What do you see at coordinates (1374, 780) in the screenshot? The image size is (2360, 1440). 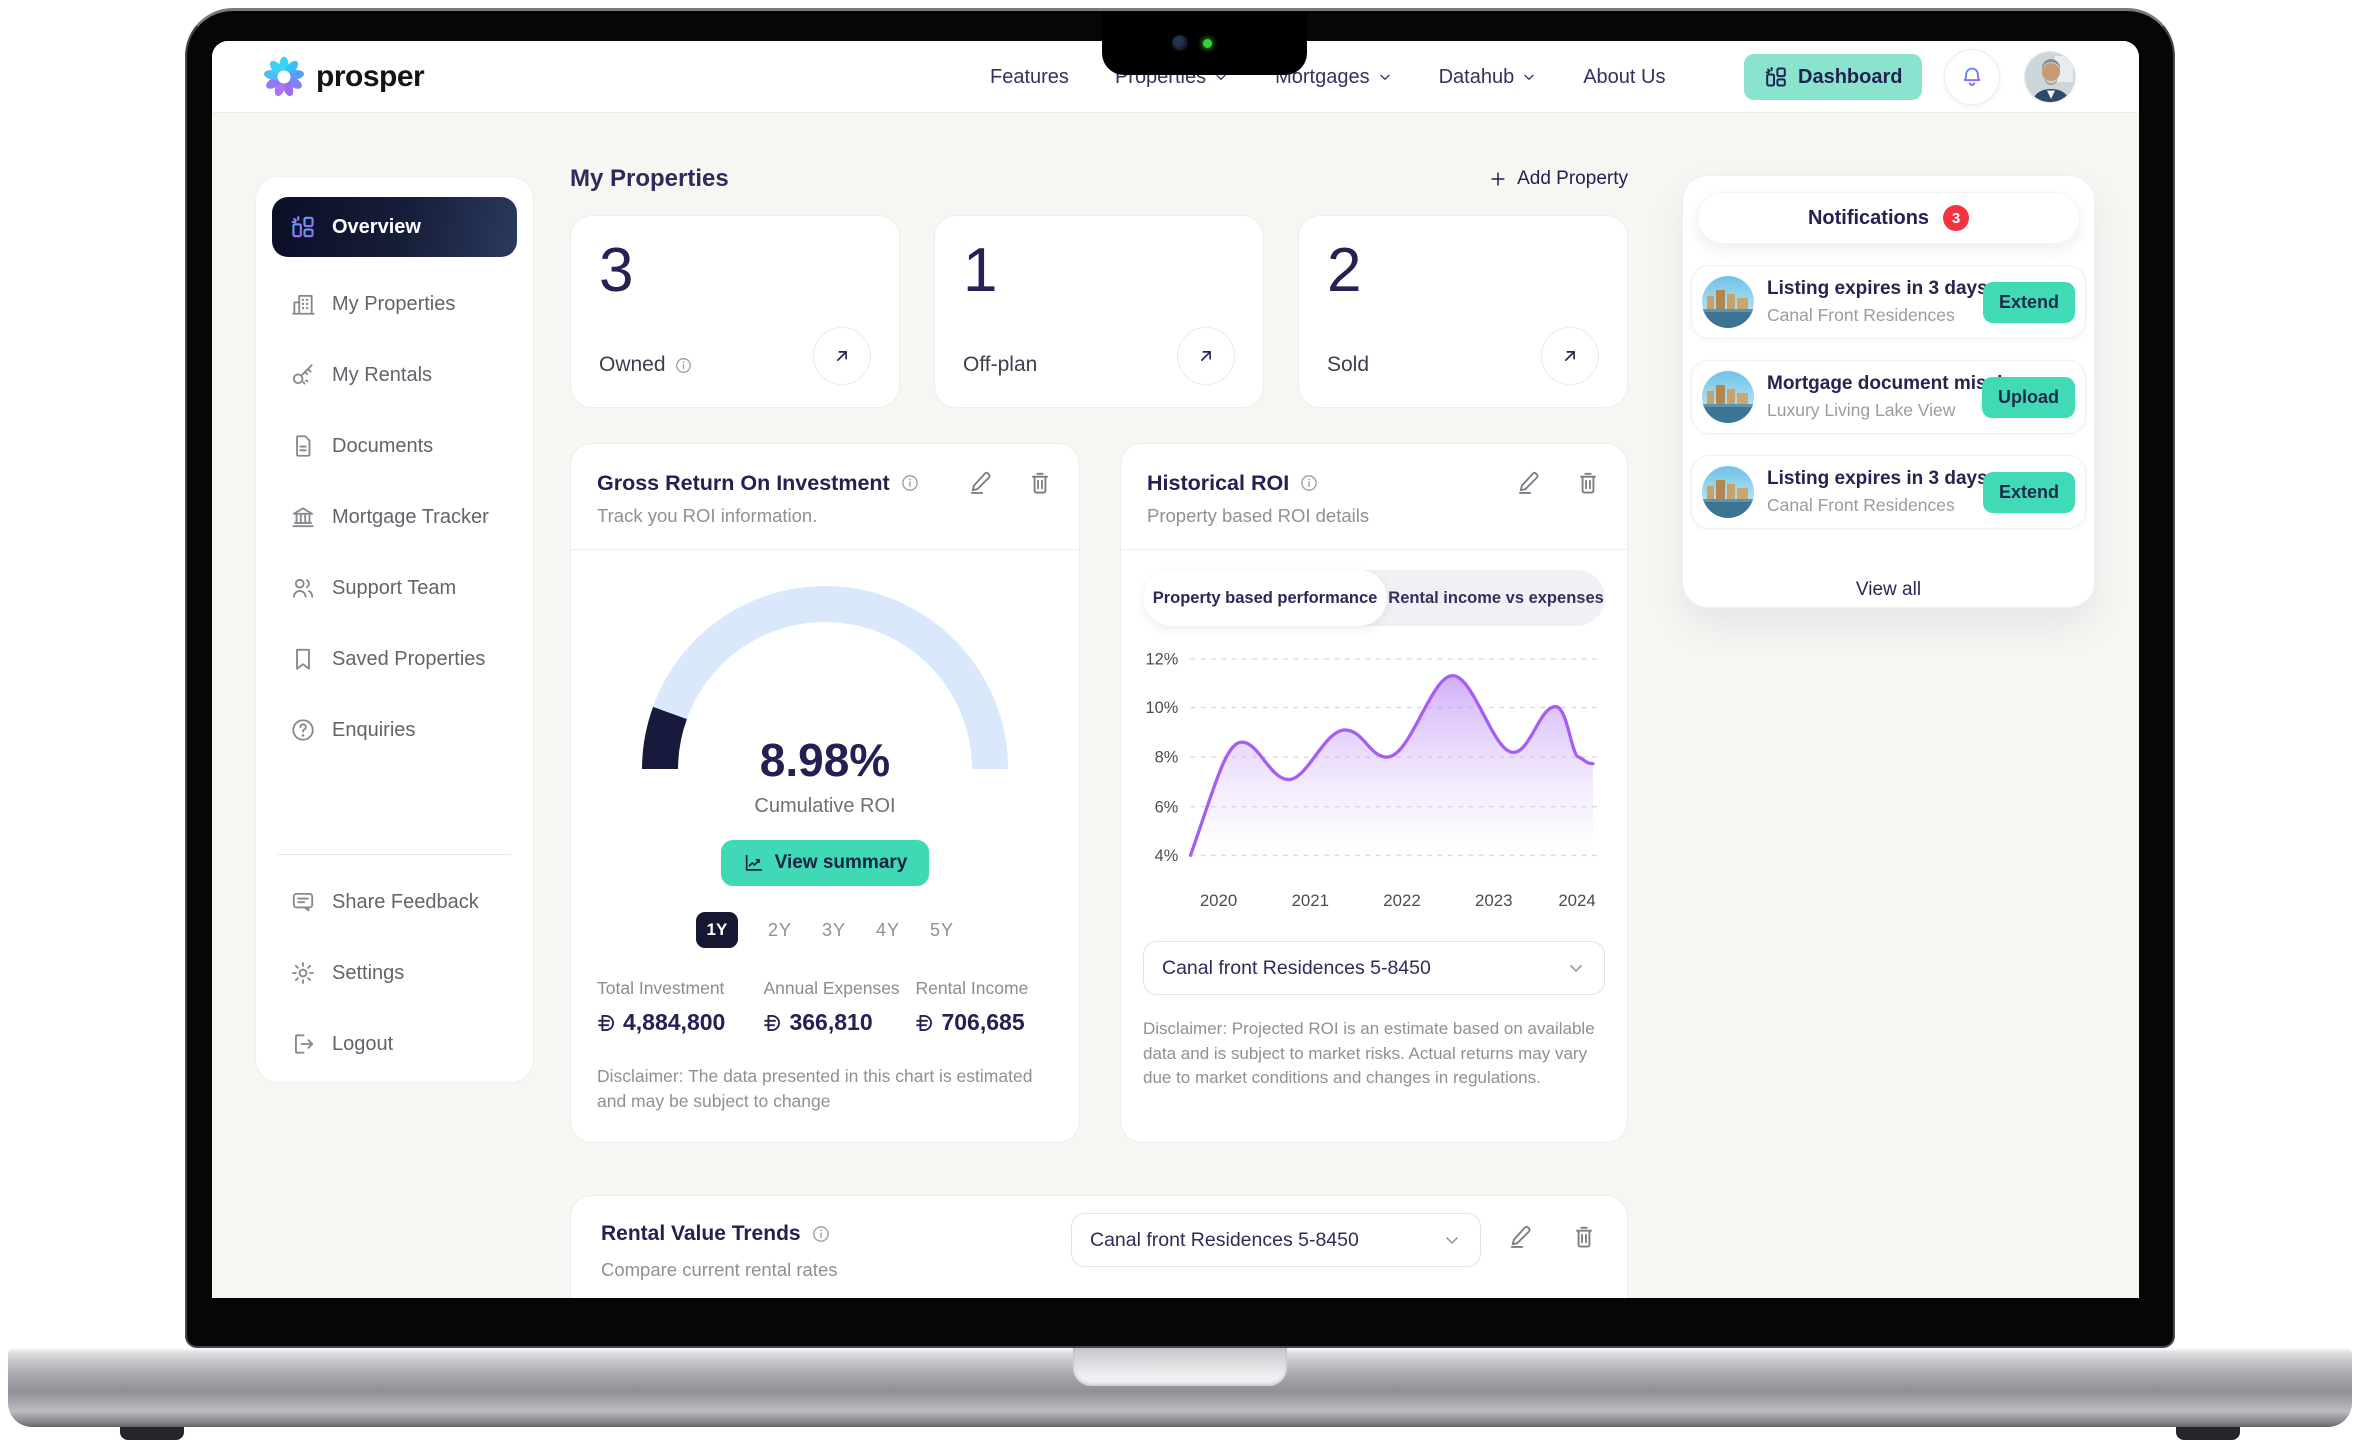 I see `historical-roi-area-chart: 12% 10% 8% 6% 4% 2020 2021` at bounding box center [1374, 780].